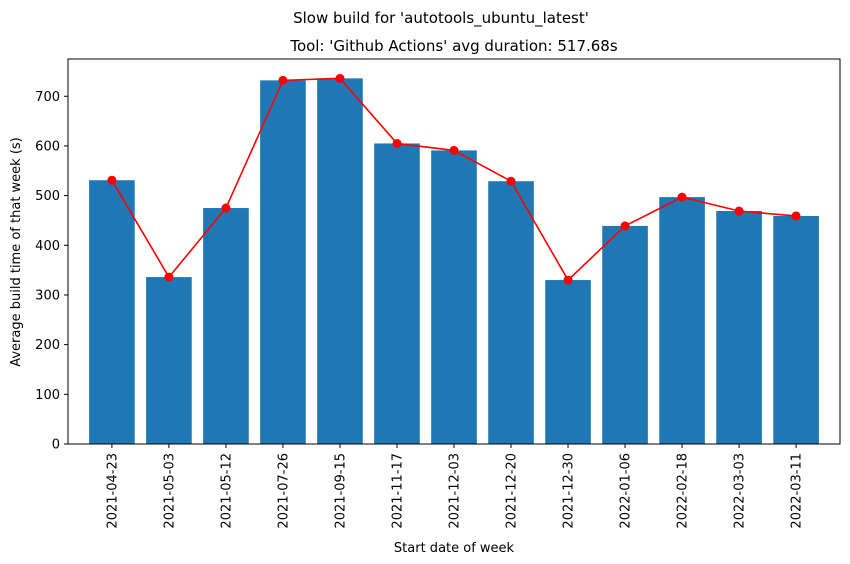  What do you see at coordinates (47, 246) in the screenshot?
I see `y-tick-label-400: 400` at bounding box center [47, 246].